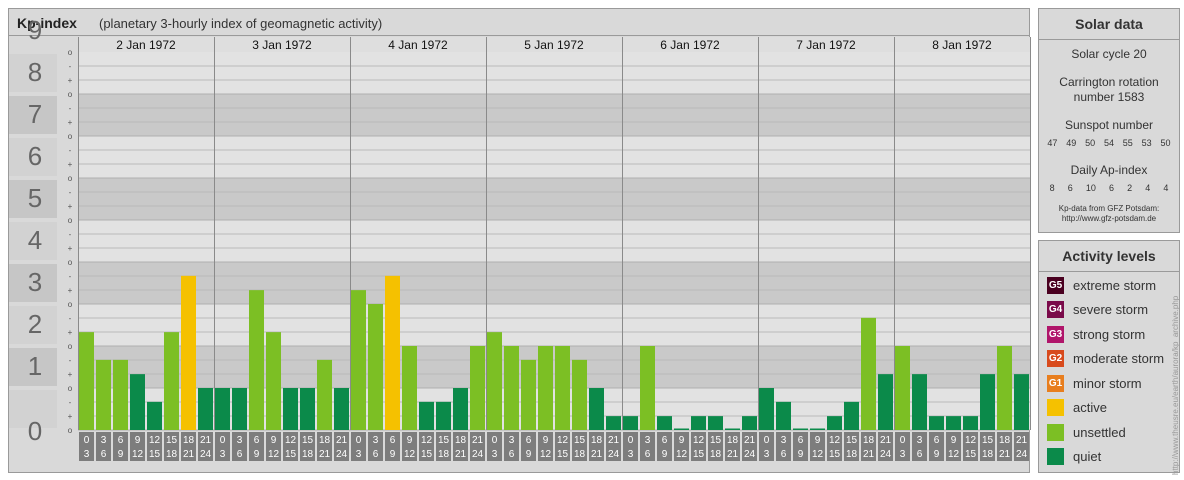 The height and width of the screenshot is (480, 1184). I want to click on y-axis-label: 4, so click(35, 240).